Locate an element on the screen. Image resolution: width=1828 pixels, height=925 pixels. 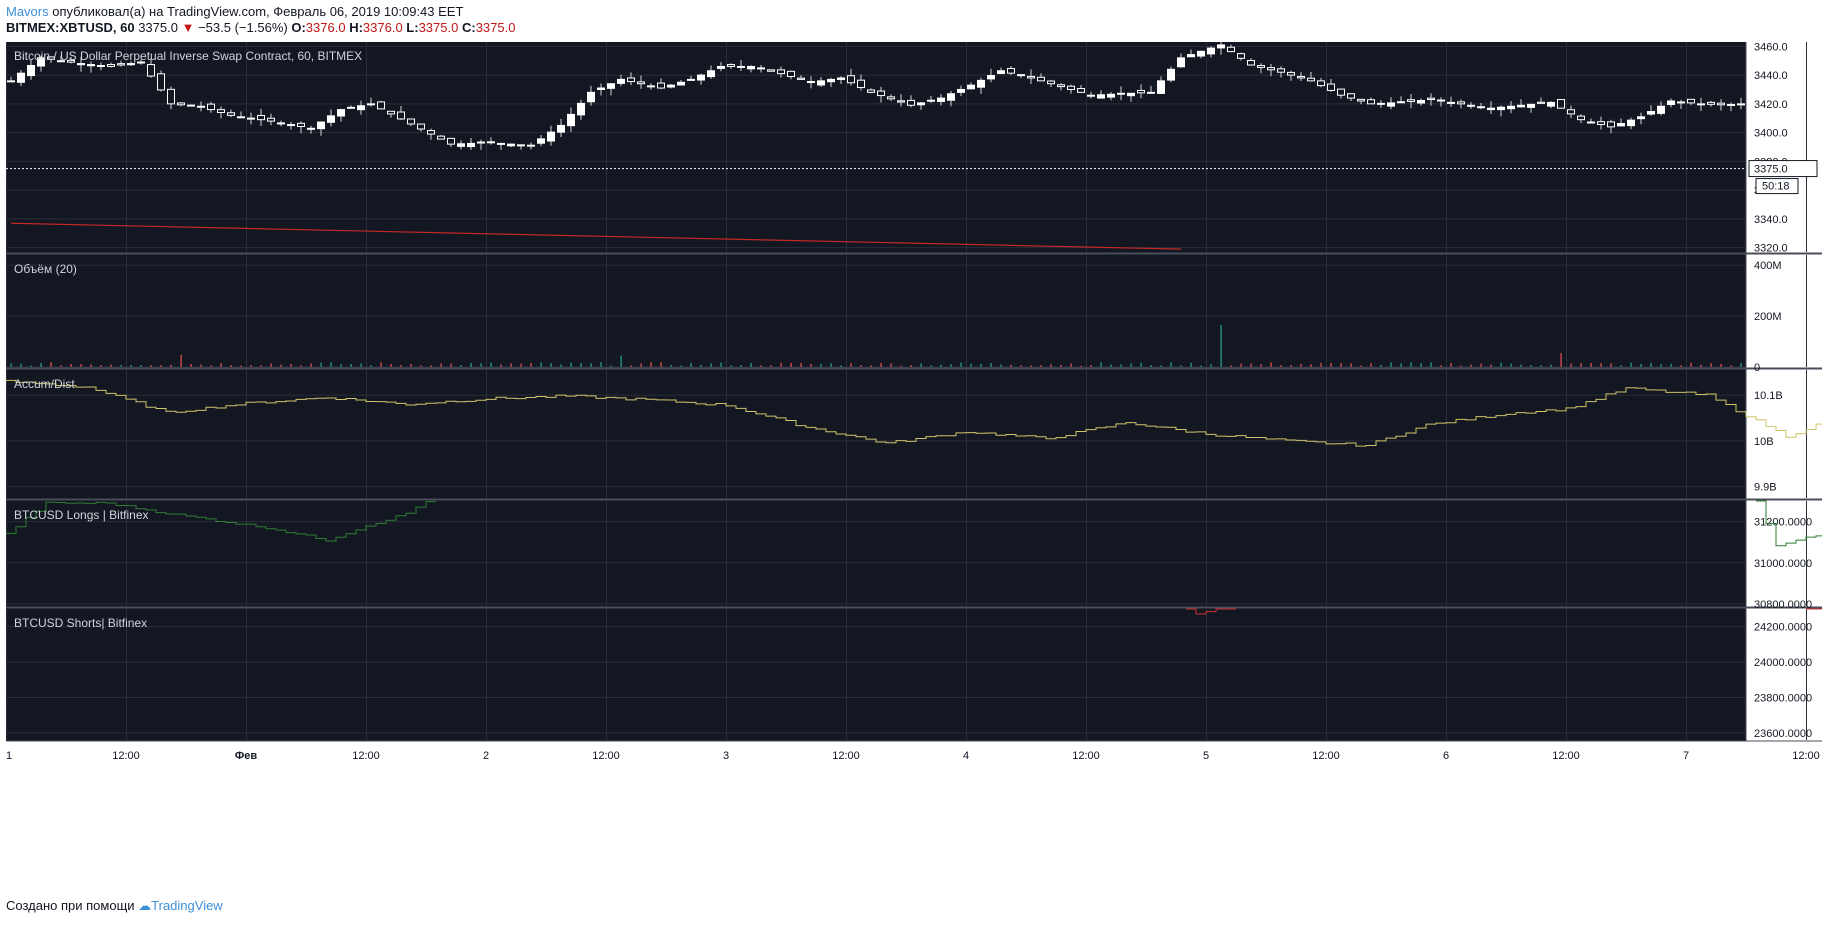
low-value: 3375.0 is located at coordinates (438, 27).